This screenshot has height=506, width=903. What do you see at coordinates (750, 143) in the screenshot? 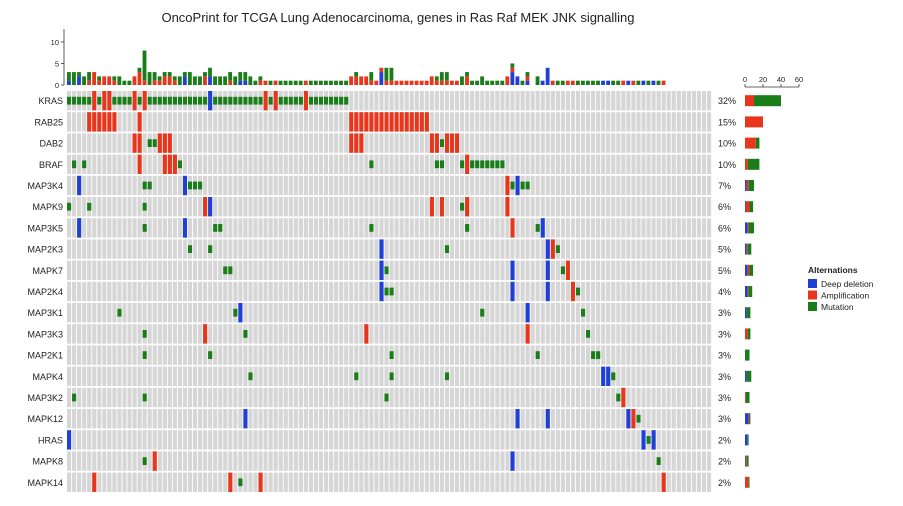
I see `gene-bar-amplification` at bounding box center [750, 143].